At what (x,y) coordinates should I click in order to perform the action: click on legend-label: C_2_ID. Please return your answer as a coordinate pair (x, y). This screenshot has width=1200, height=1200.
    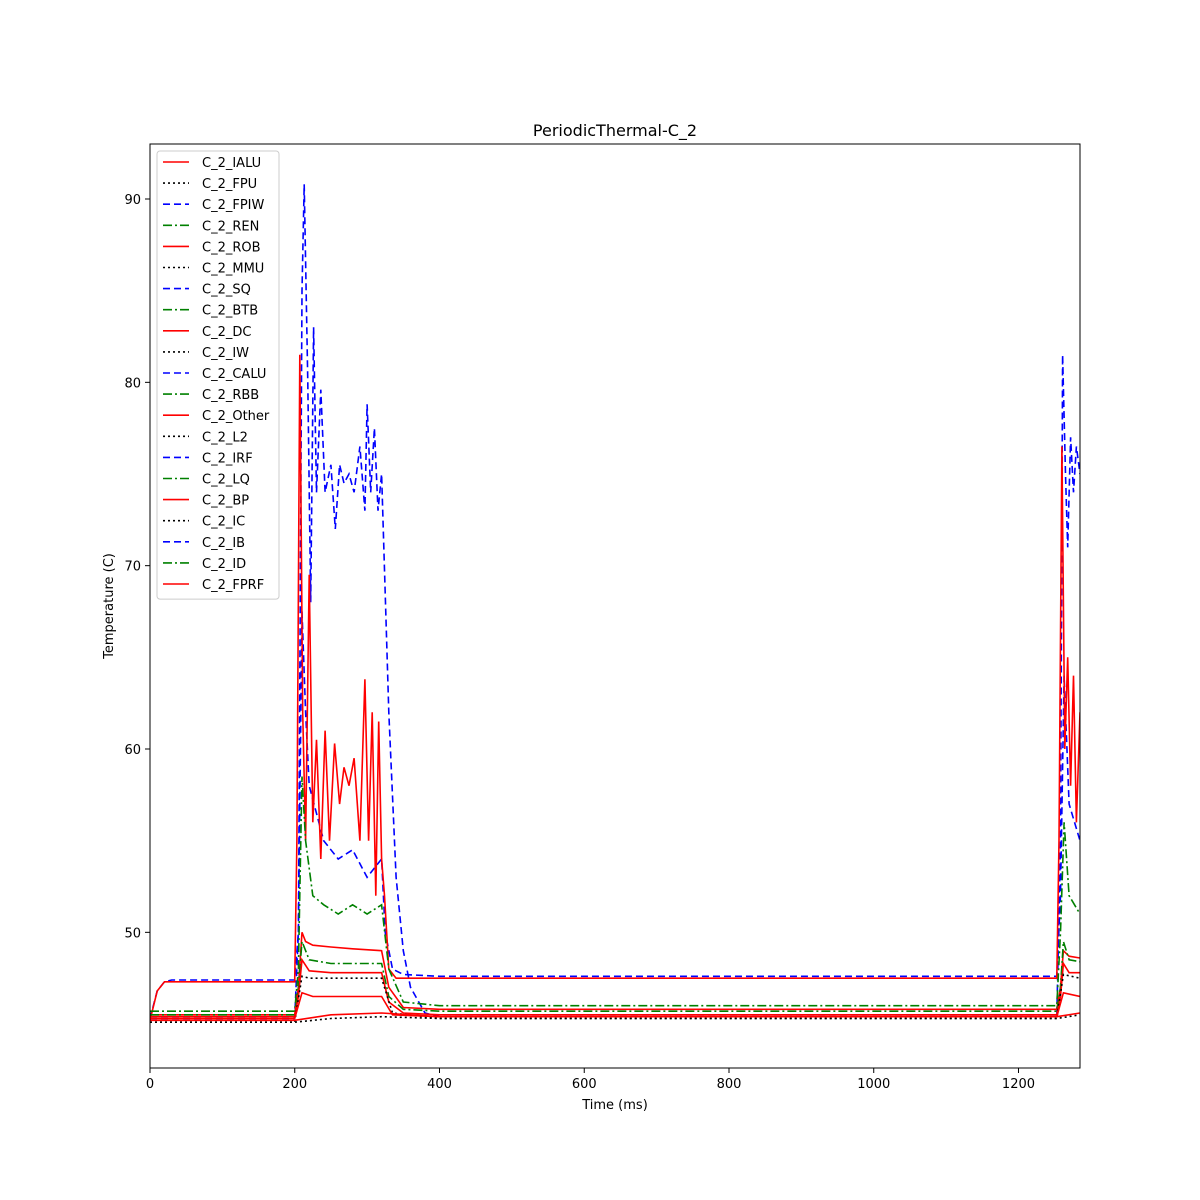
    Looking at the image, I should click on (224, 564).